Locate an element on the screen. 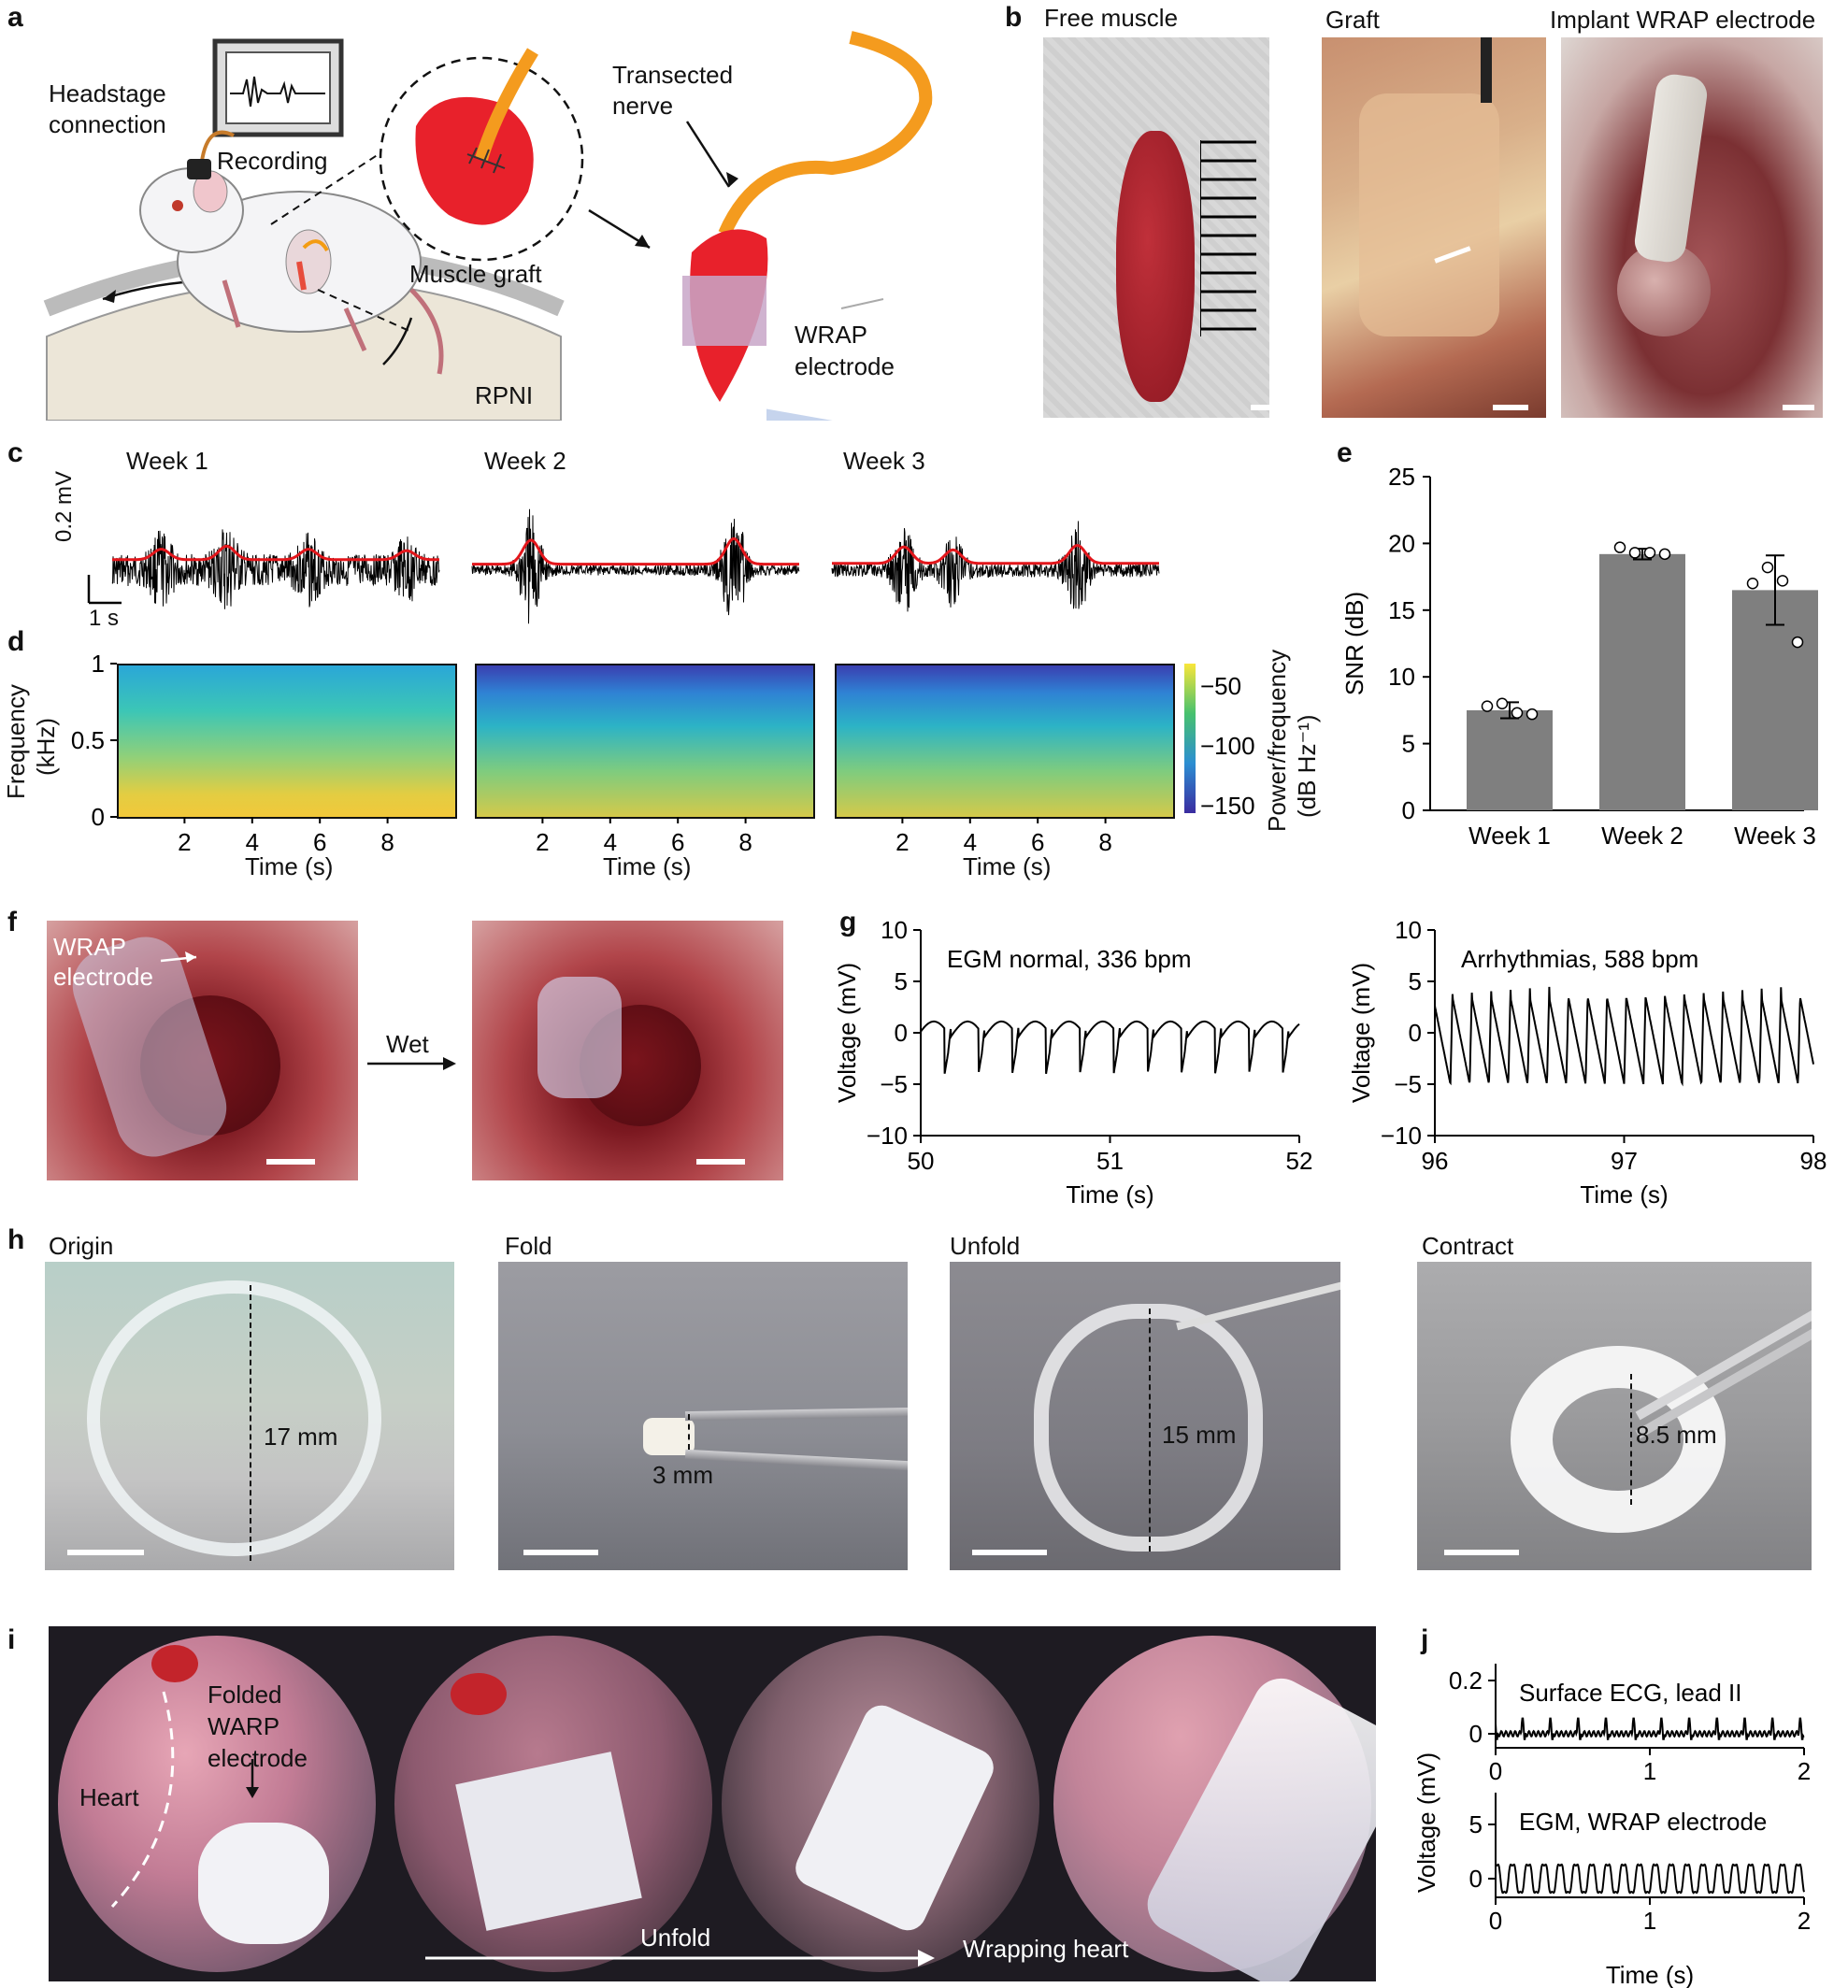 Image resolution: width=1848 pixels, height=1988 pixels. j-annotation: EGM, WRAP electrode is located at coordinates (1643, 1822).